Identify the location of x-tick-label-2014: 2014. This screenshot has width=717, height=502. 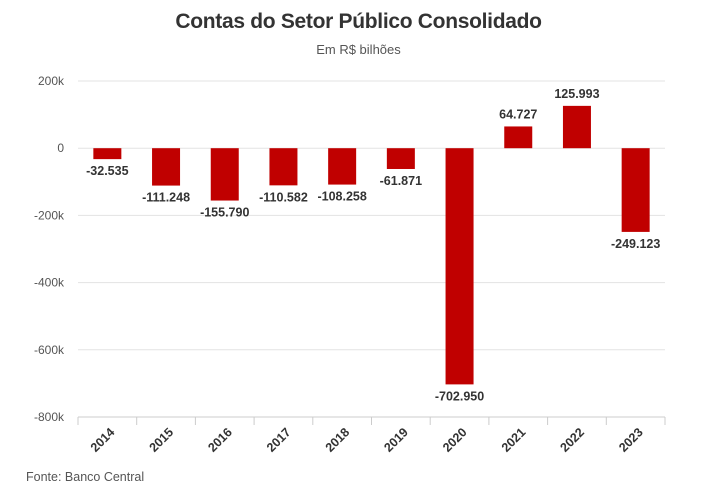
(103, 440).